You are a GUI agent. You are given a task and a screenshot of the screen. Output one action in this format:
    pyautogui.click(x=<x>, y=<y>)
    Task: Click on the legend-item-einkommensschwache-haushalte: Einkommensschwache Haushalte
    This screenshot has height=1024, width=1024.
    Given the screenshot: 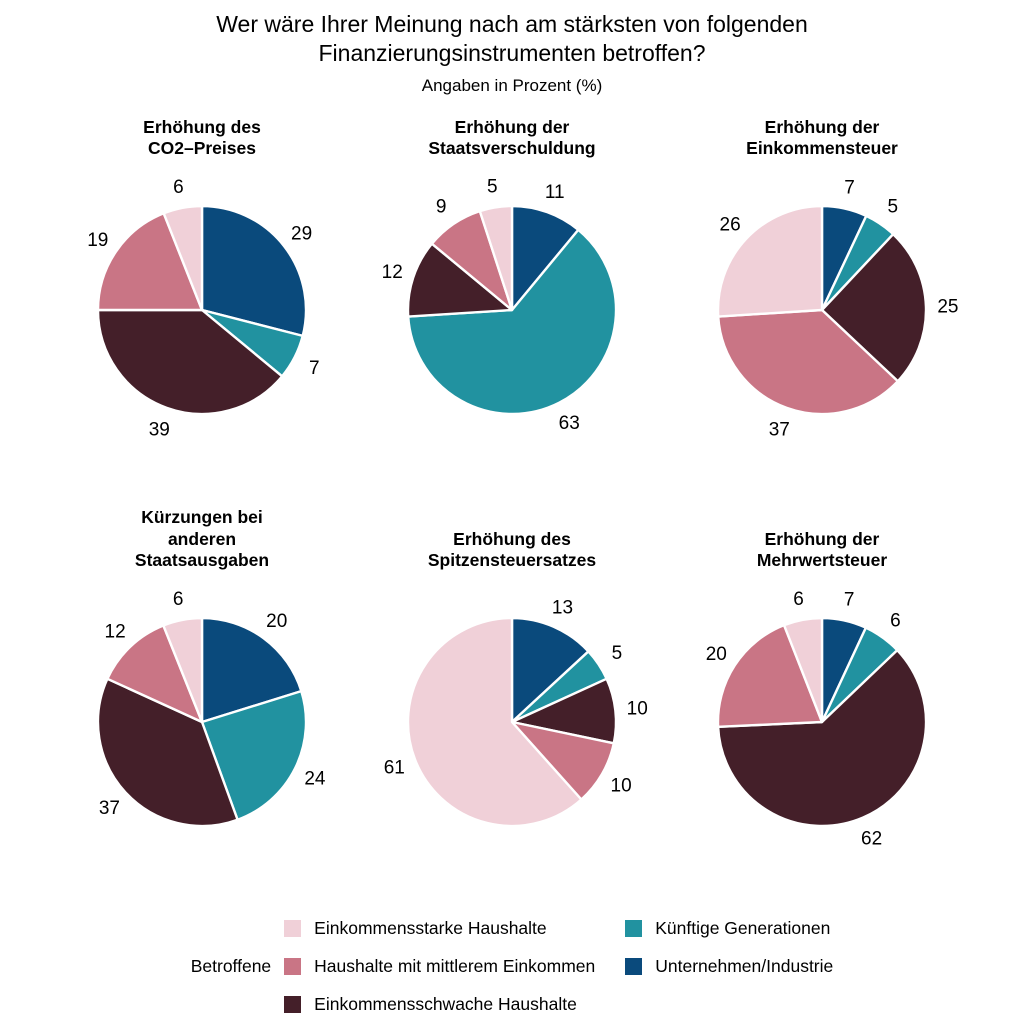 What is the action you would take?
    pyautogui.click(x=439, y=1005)
    